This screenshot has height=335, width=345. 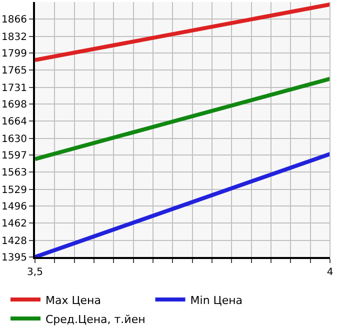 What do you see at coordinates (14, 105) in the screenshot?
I see `y-tick-label: 1698` at bounding box center [14, 105].